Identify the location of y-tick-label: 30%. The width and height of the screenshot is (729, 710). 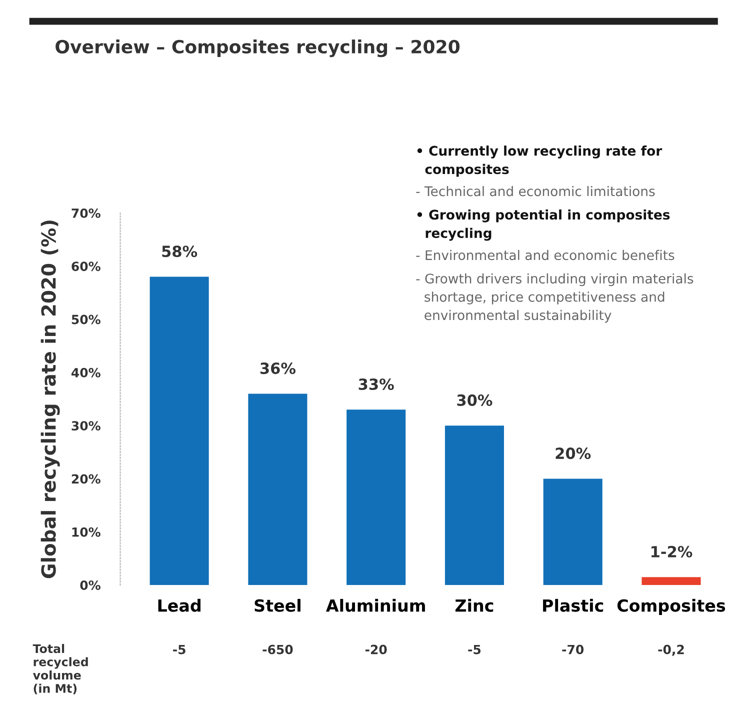
(86, 426).